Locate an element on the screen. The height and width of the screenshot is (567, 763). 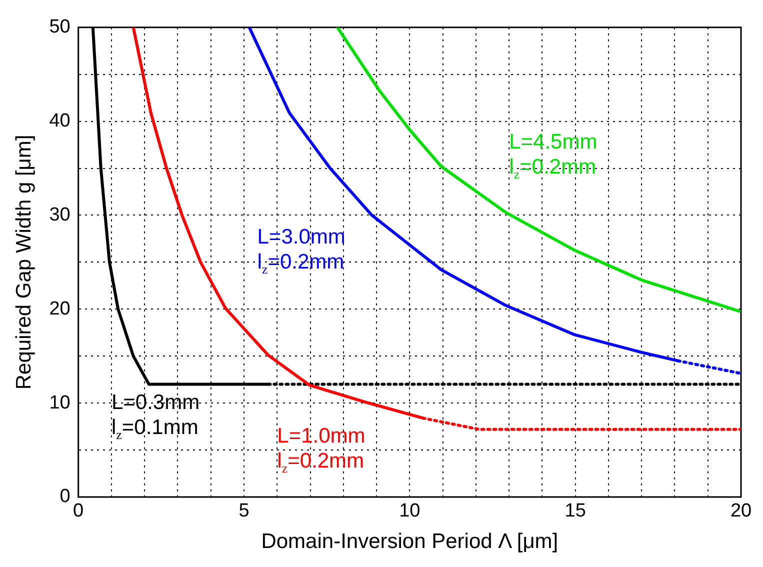
x-tick-label: 10 is located at coordinates (409, 511).